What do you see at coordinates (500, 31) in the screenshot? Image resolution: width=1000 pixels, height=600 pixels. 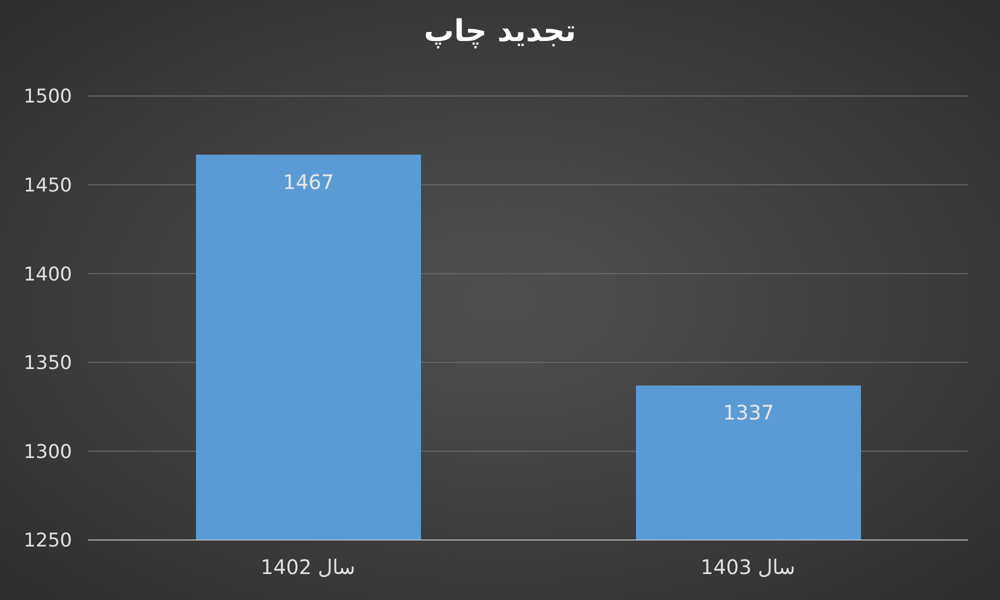 I see `chart-title: تجدید چاپ` at bounding box center [500, 31].